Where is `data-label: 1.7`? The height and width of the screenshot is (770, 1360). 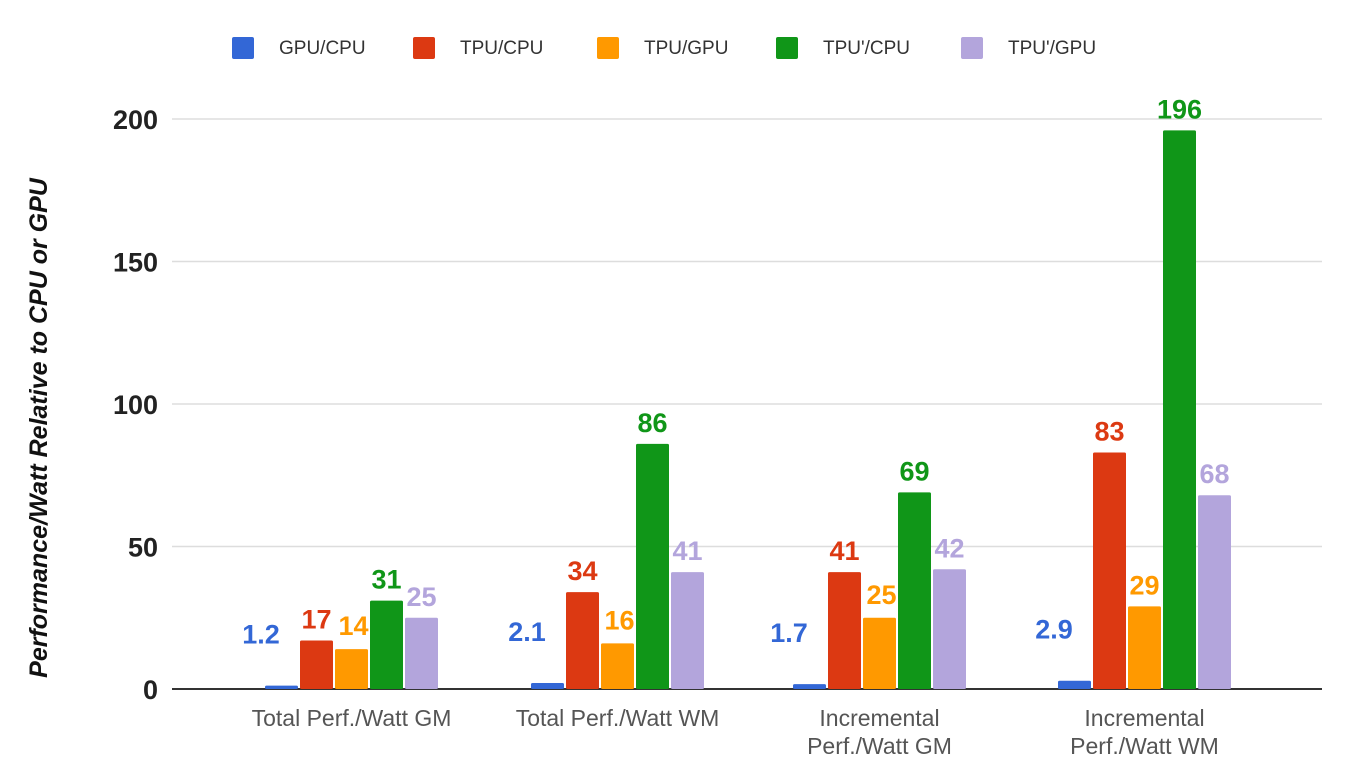 data-label: 1.7 is located at coordinates (789, 633).